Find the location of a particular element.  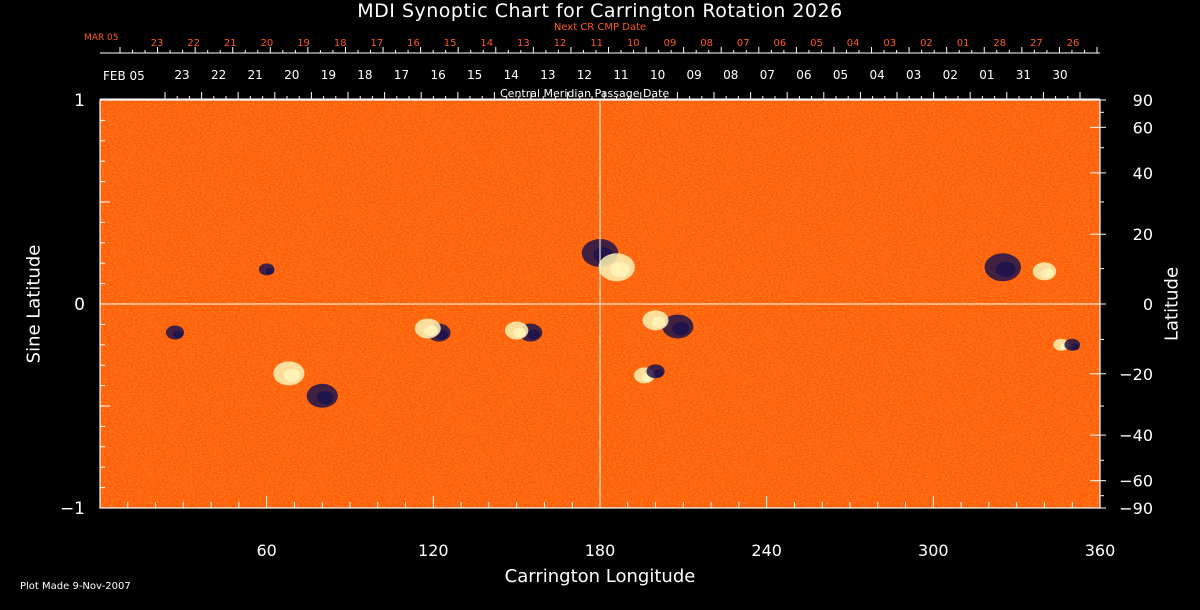

next-cr-date-label: 08 is located at coordinates (706, 43).